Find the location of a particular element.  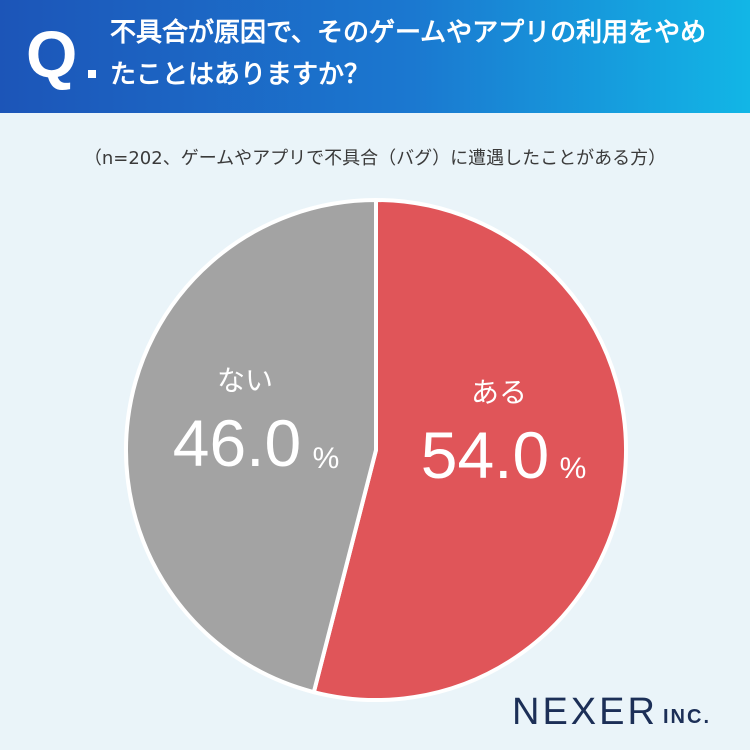

slice-unit-1: % is located at coordinates (326, 458).